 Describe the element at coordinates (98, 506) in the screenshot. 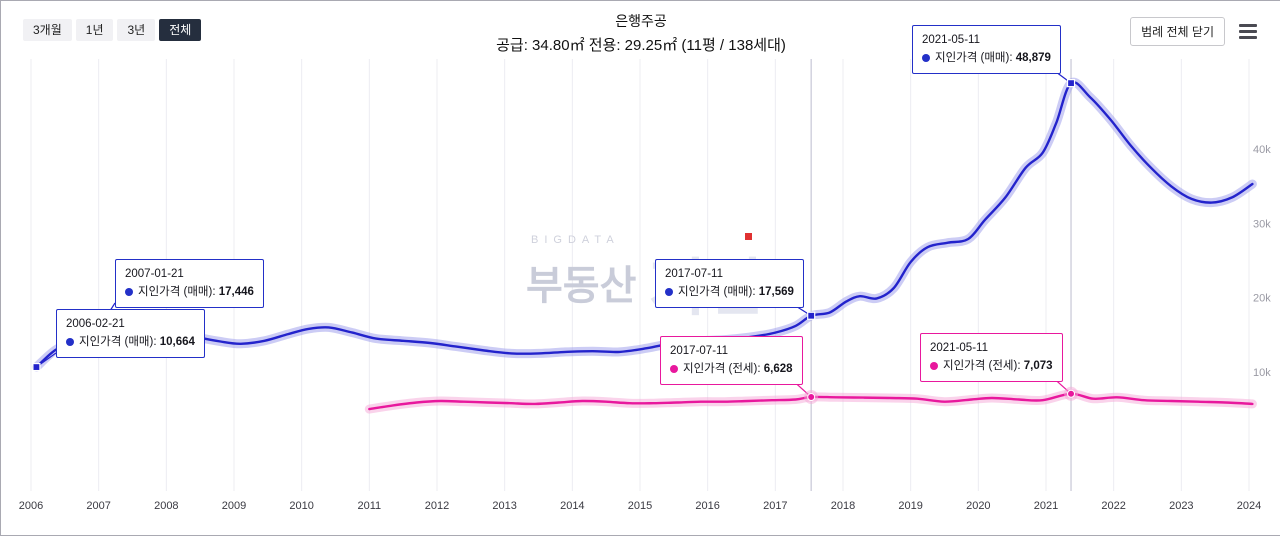

I see `x-axis-label: 2007` at that location.